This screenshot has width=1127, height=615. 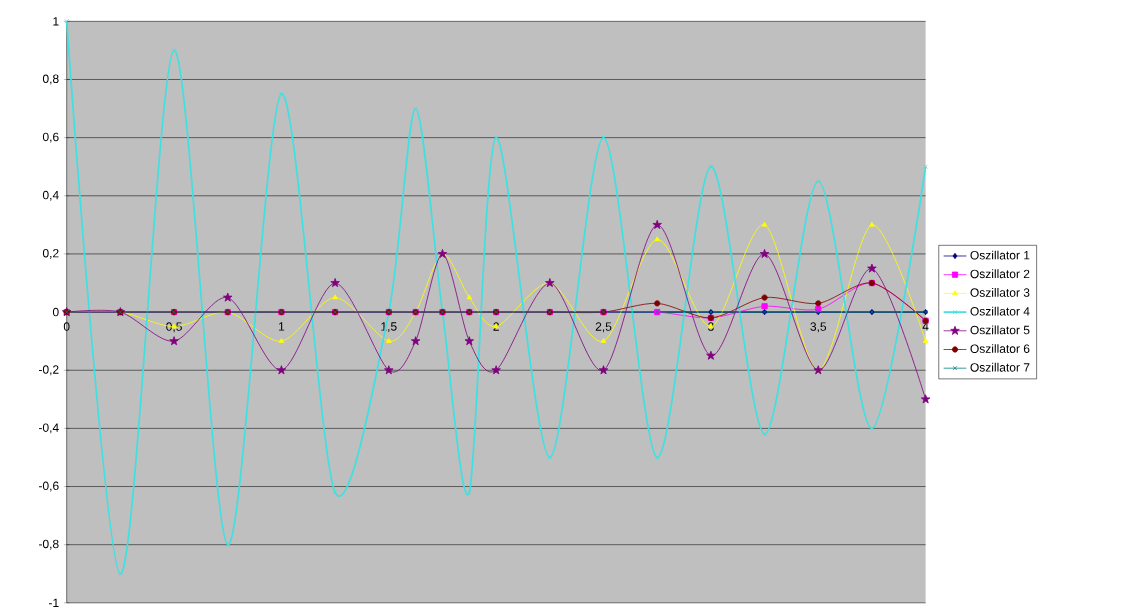 I want to click on x-tick-label: 1, so click(x=282, y=326).